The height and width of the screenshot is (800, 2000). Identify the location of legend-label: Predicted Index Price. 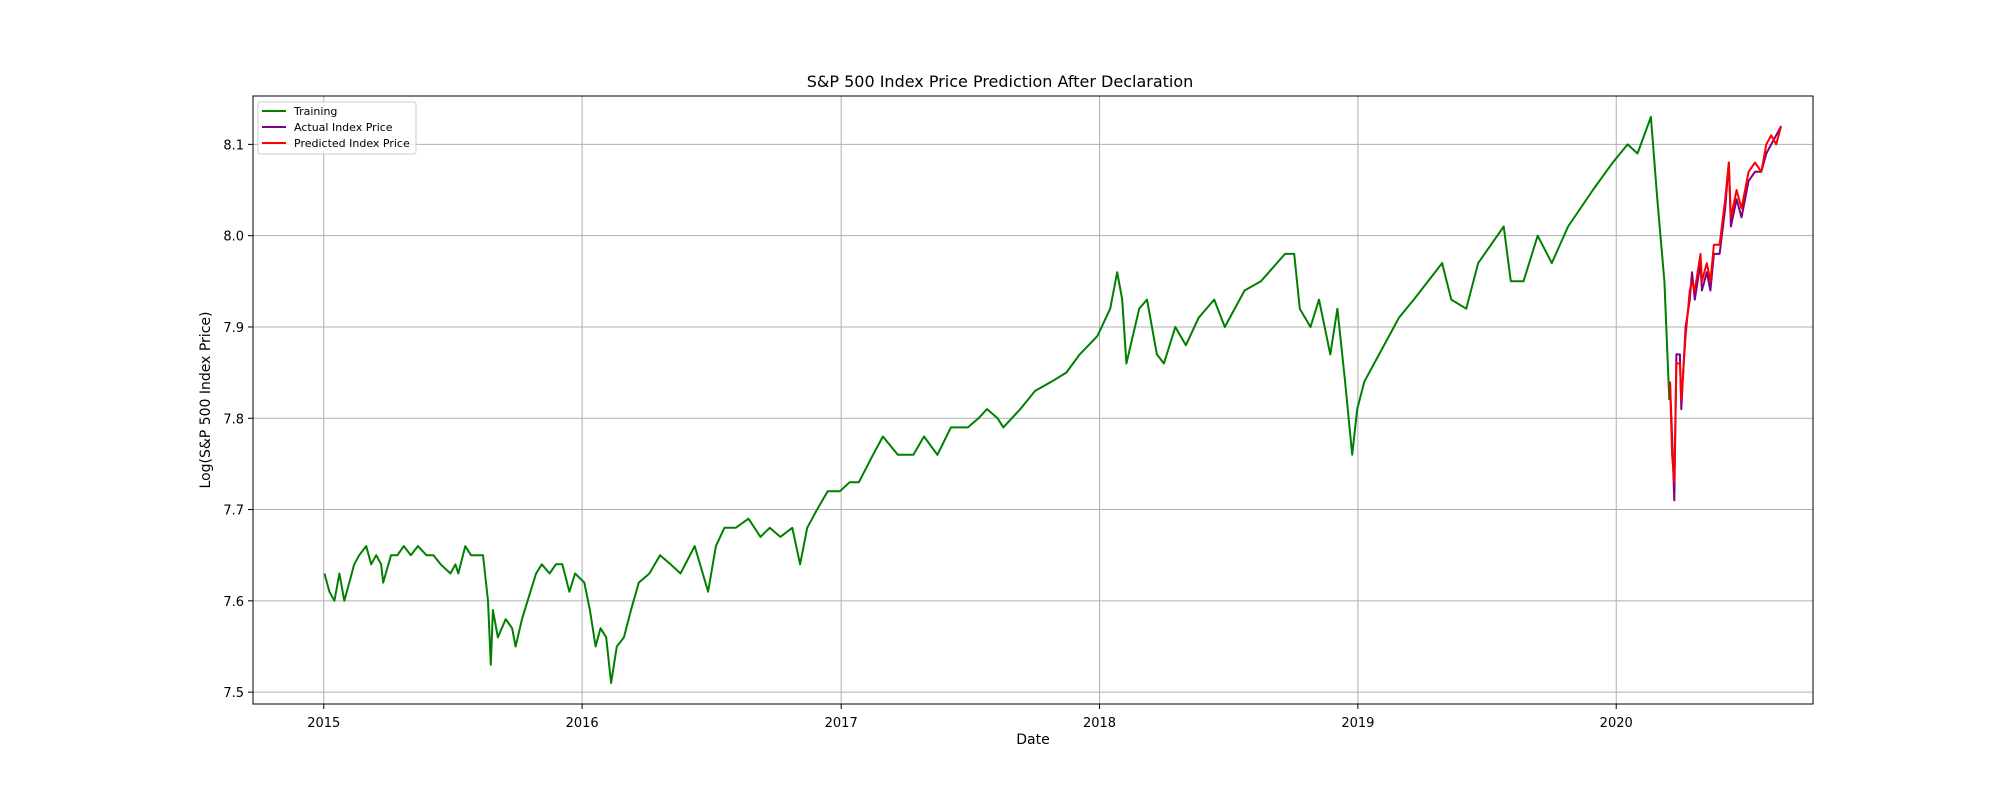
(352, 143).